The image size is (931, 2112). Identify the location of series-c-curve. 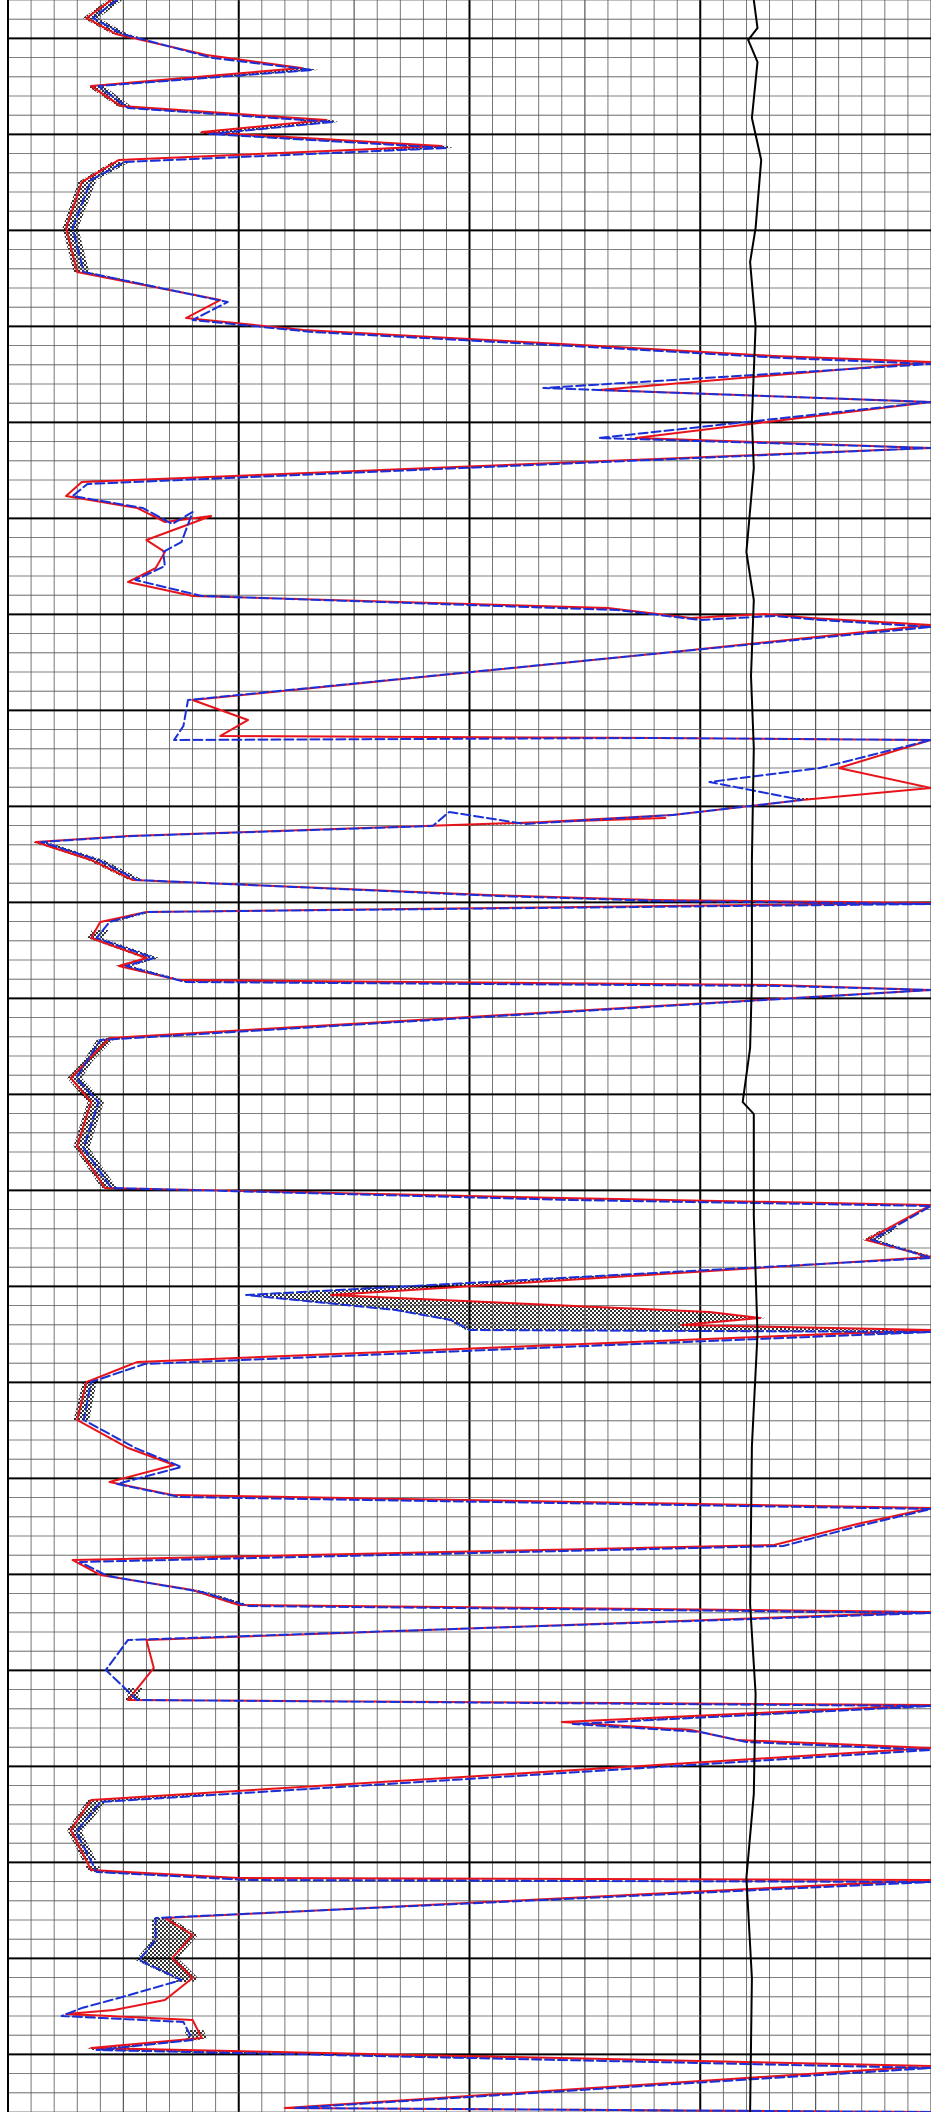
(752, 1056).